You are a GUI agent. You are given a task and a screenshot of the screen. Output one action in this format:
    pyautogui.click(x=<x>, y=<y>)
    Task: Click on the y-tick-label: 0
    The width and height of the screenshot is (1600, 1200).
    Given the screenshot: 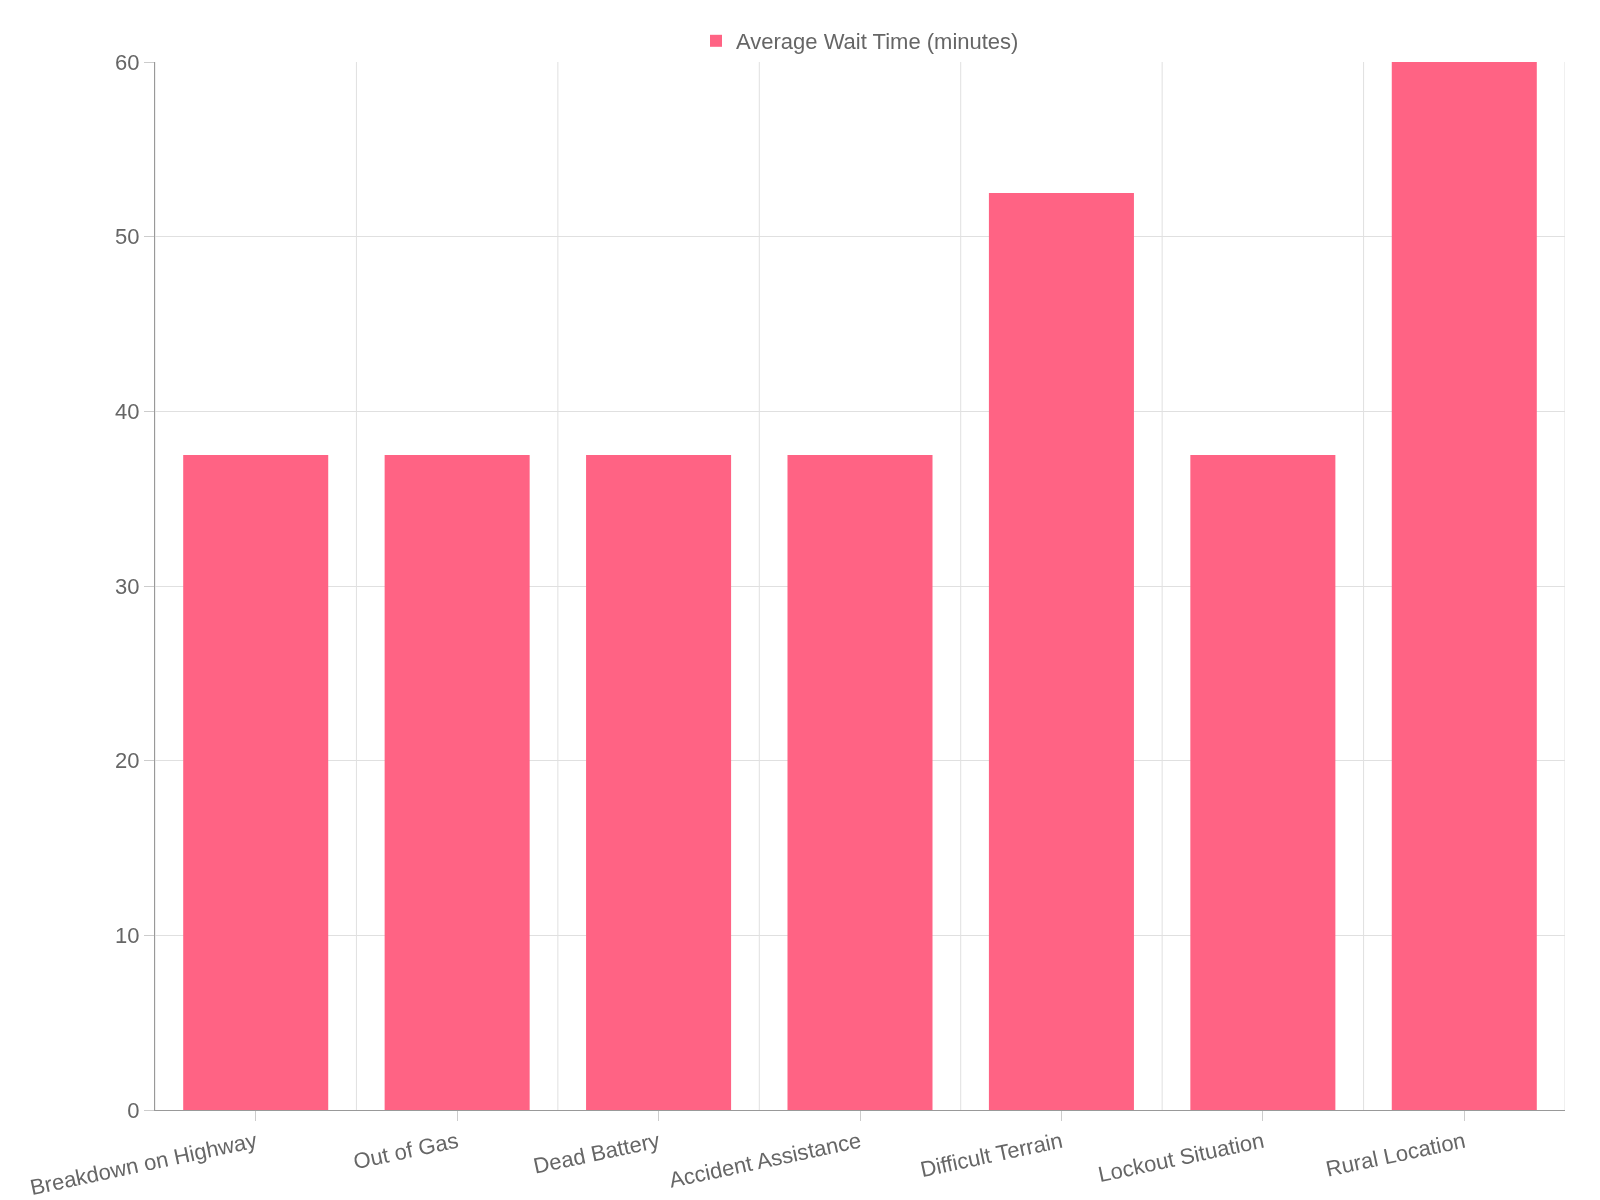 What is the action you would take?
    pyautogui.click(x=133, y=1110)
    